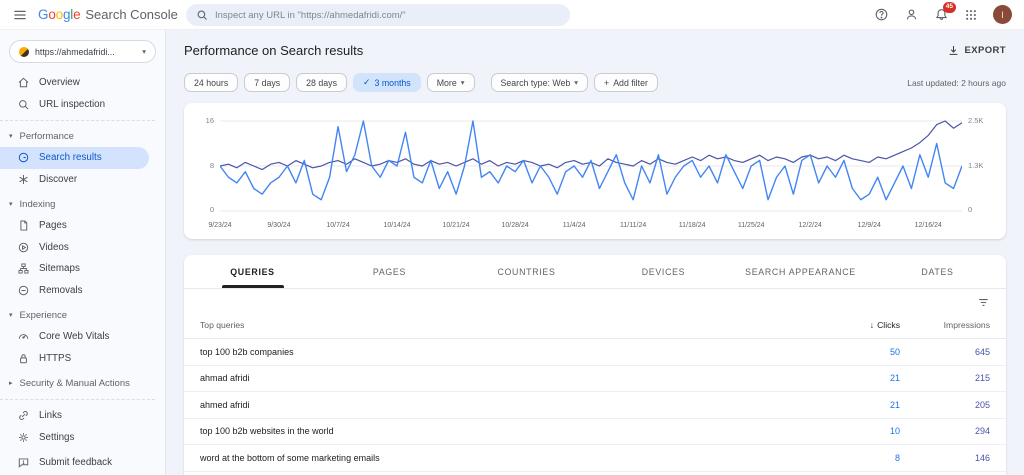  What do you see at coordinates (209, 120) in the screenshot?
I see `axis-label: 16` at bounding box center [209, 120].